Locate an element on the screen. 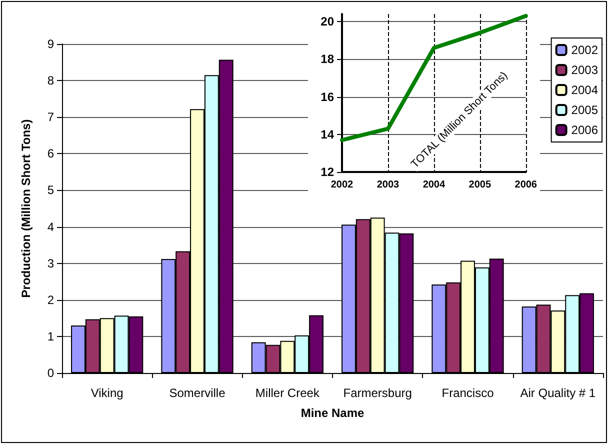 The height and width of the screenshot is (446, 610). y-tick-label: 12 is located at coordinates (327, 172).